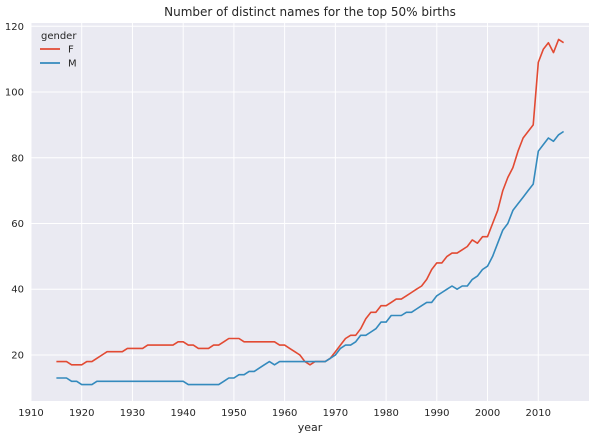 Image resolution: width=596 pixels, height=438 pixels. Describe the element at coordinates (538, 413) in the screenshot. I see `x-tick-label: 2010` at that location.